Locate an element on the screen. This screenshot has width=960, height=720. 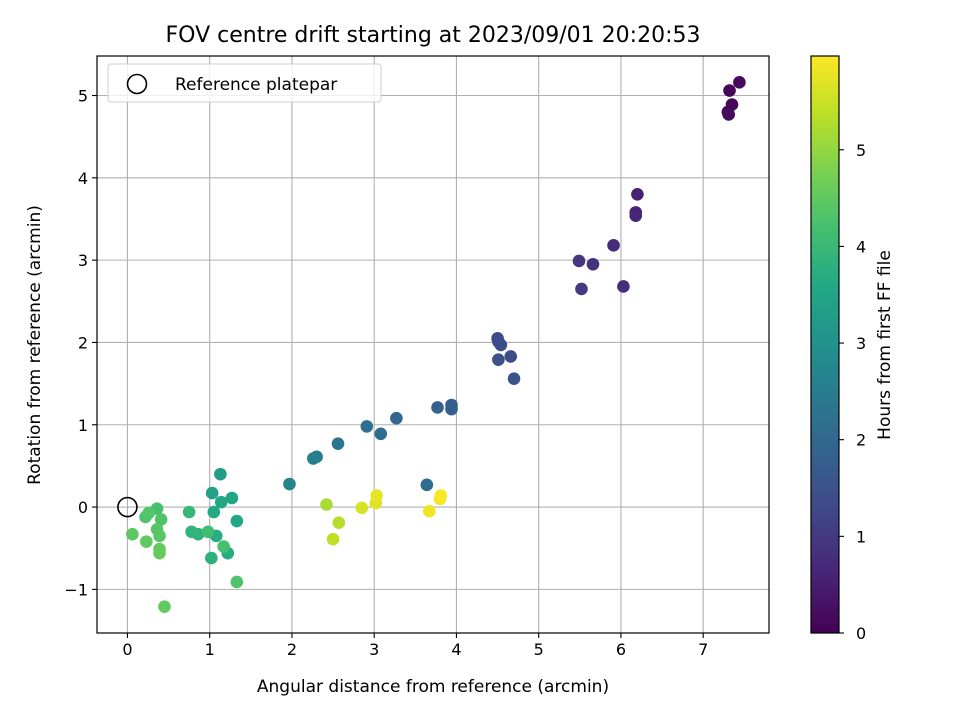
reference-platepar-marker is located at coordinates (127, 507).